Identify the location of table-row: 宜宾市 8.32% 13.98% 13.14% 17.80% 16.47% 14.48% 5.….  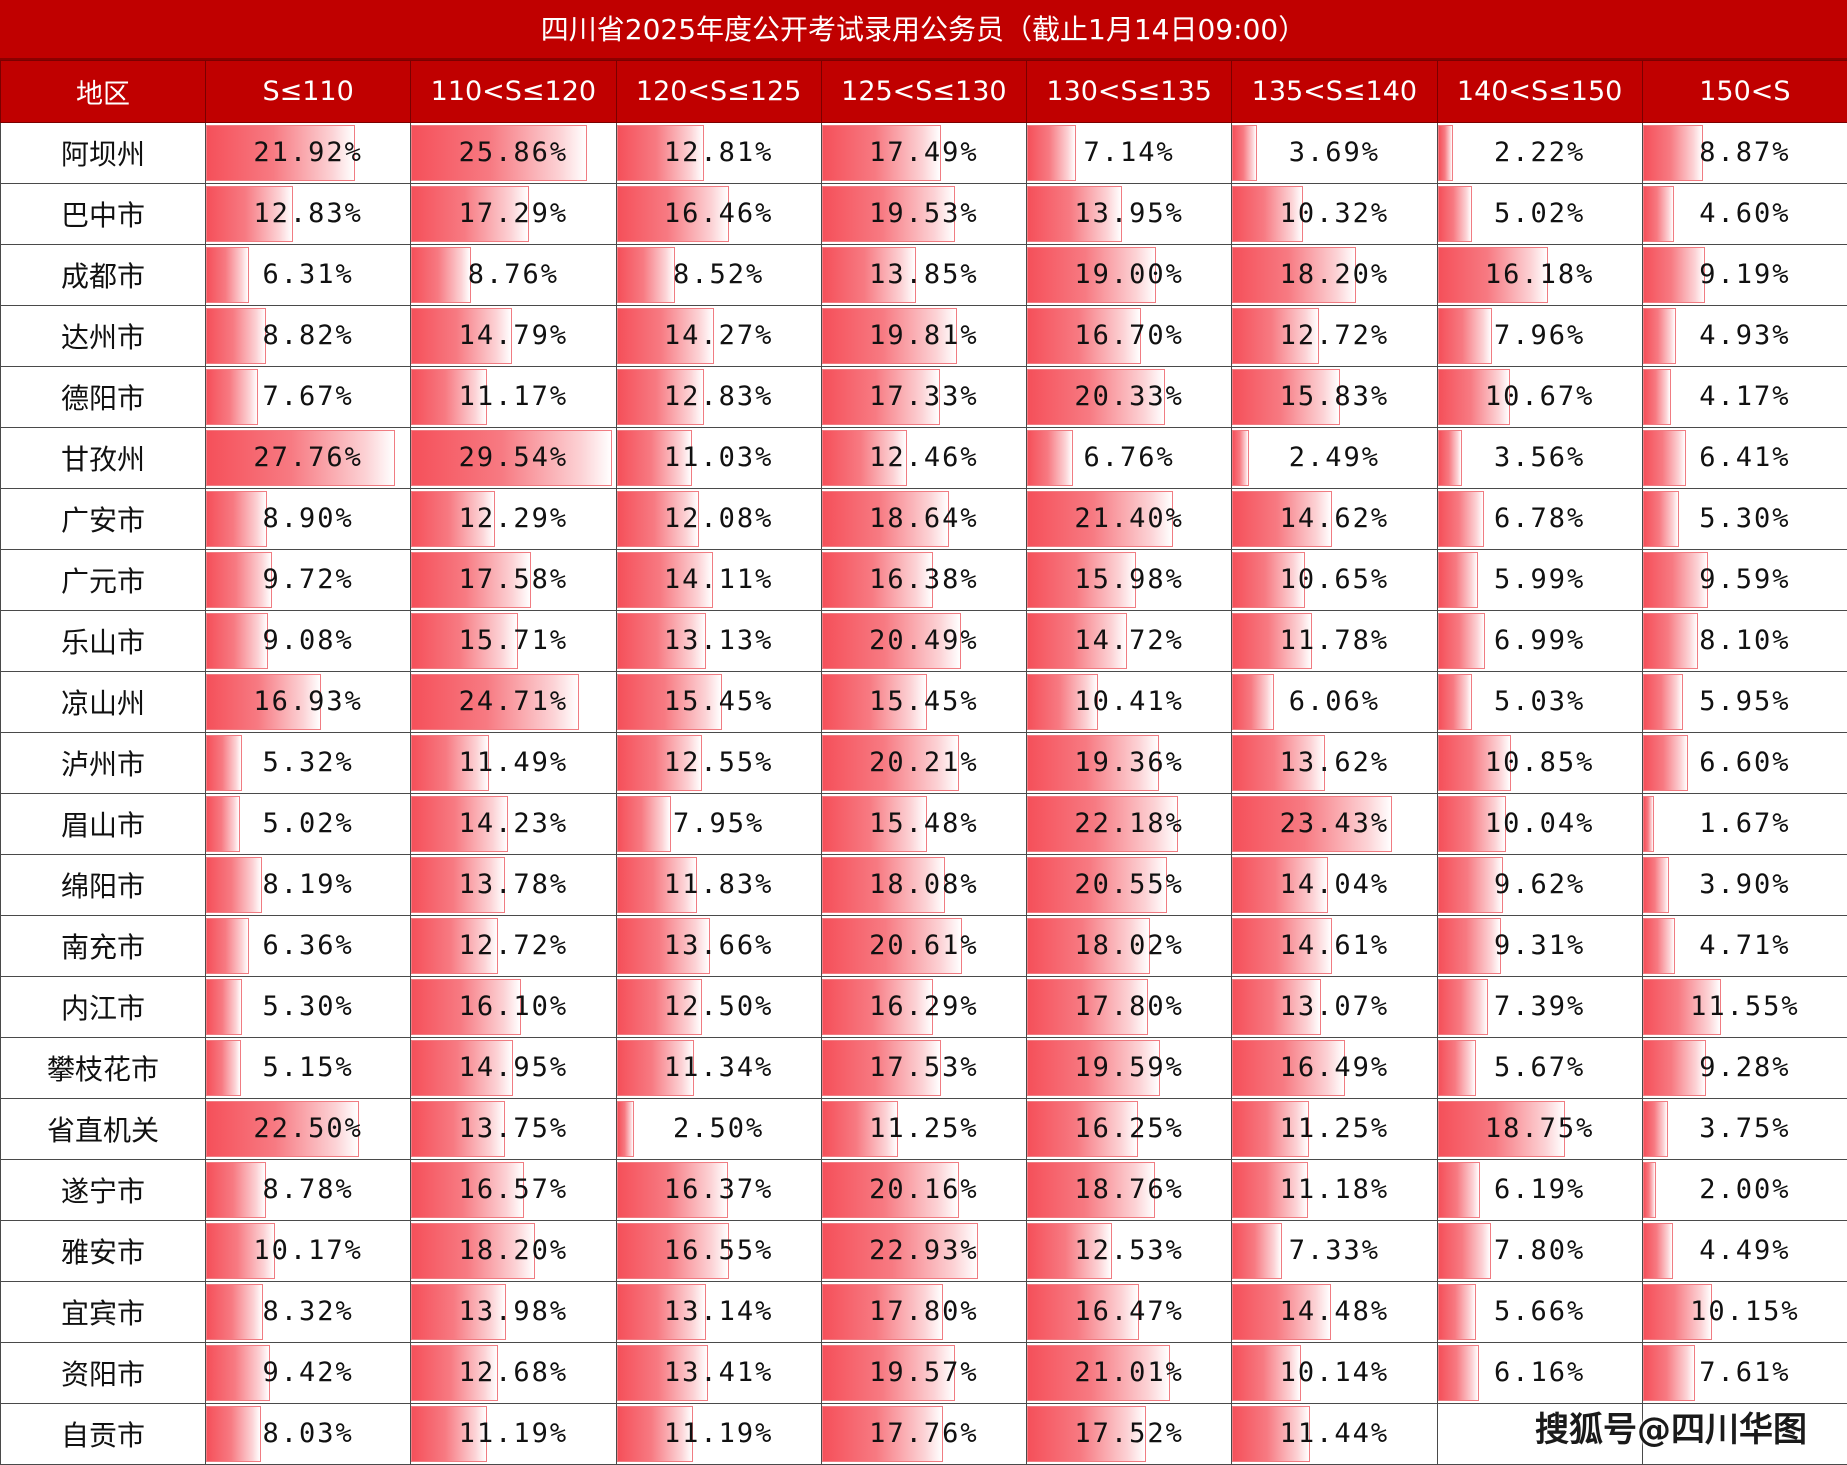
(923, 1312).